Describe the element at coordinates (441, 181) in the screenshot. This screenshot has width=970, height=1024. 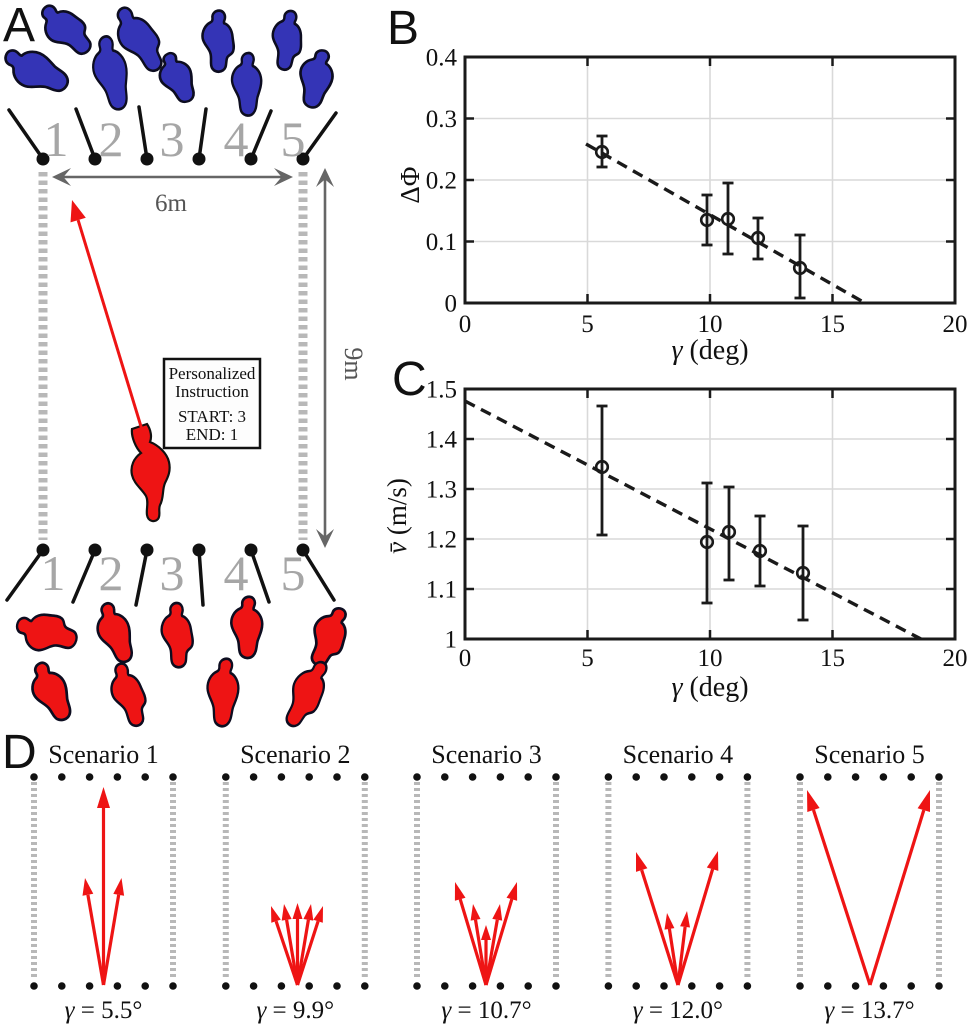
I see `svg-text: 0.2` at that location.